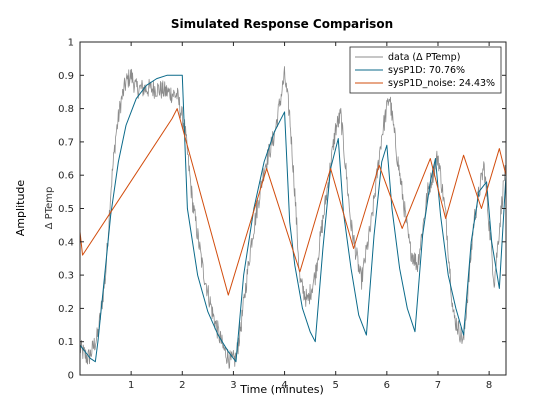 This screenshot has width=560, height=420. Describe the element at coordinates (282, 24) in the screenshot. I see `chart-title: Simulated Response Comparison` at that location.